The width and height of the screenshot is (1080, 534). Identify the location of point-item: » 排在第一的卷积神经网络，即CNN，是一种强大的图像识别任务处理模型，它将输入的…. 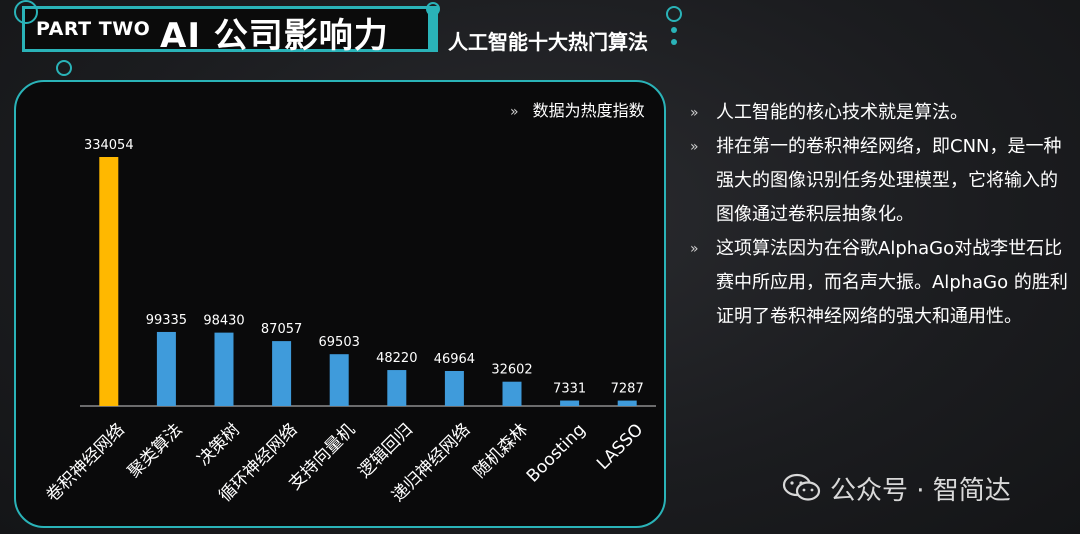
(880, 181).